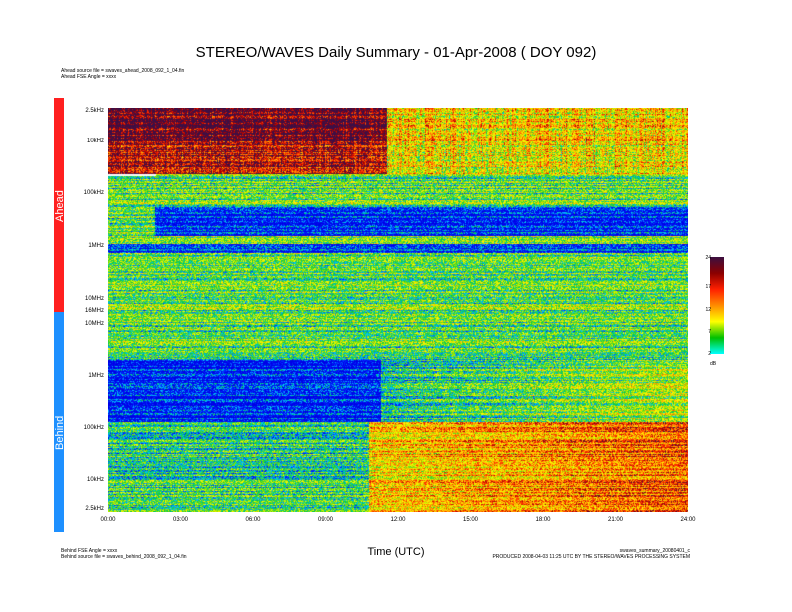 This screenshot has height=612, width=792. I want to click on colorbar-tick-7: 7, so click(709, 332).